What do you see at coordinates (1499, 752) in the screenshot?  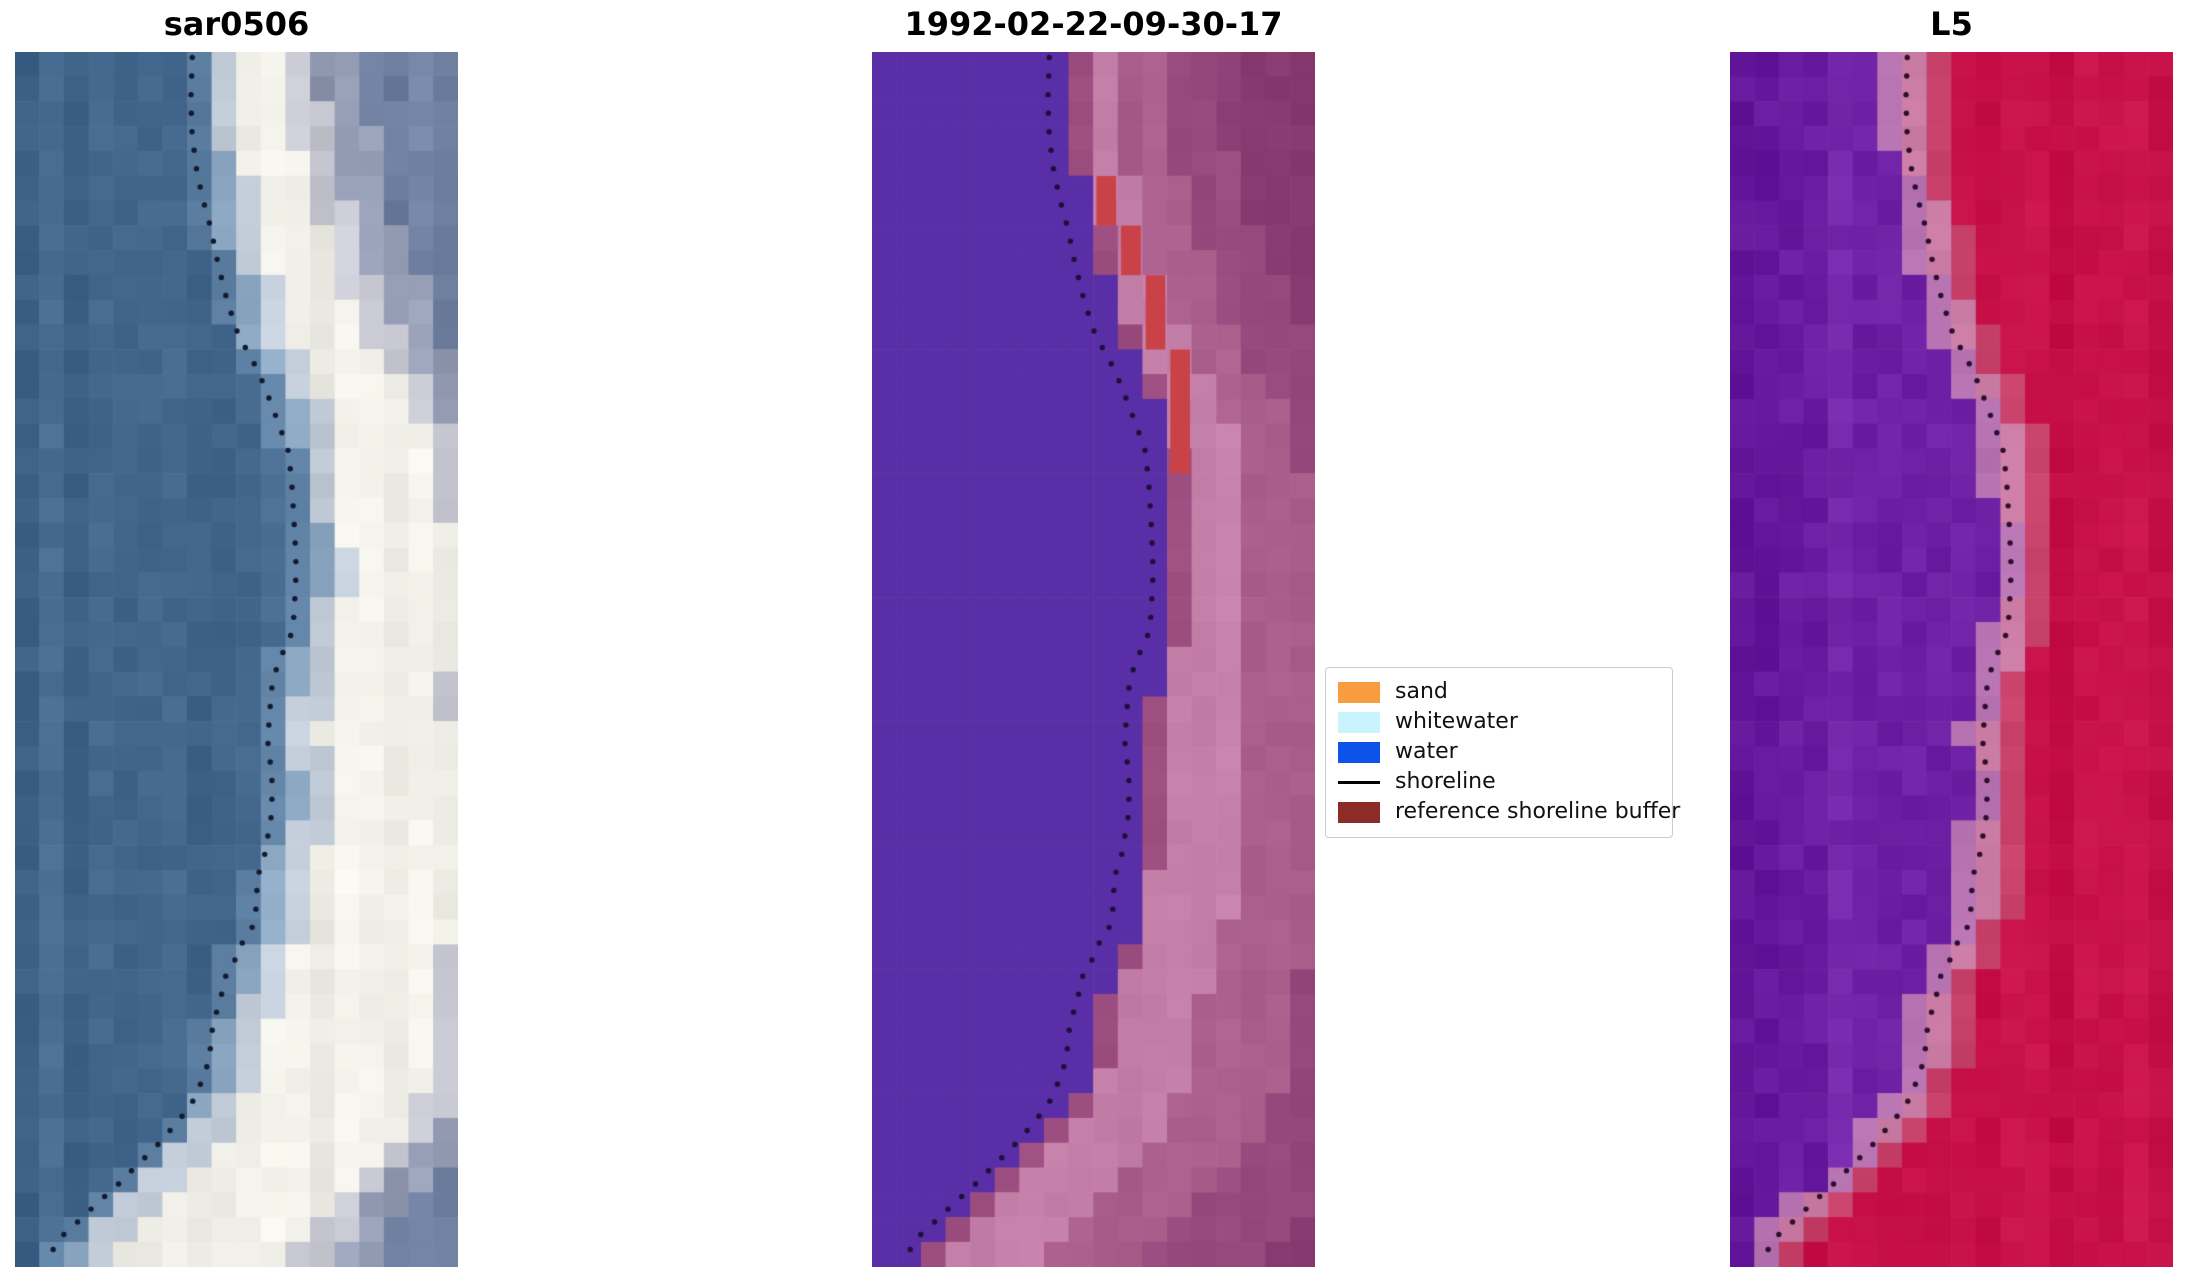 I see `legend-item-water: water` at bounding box center [1499, 752].